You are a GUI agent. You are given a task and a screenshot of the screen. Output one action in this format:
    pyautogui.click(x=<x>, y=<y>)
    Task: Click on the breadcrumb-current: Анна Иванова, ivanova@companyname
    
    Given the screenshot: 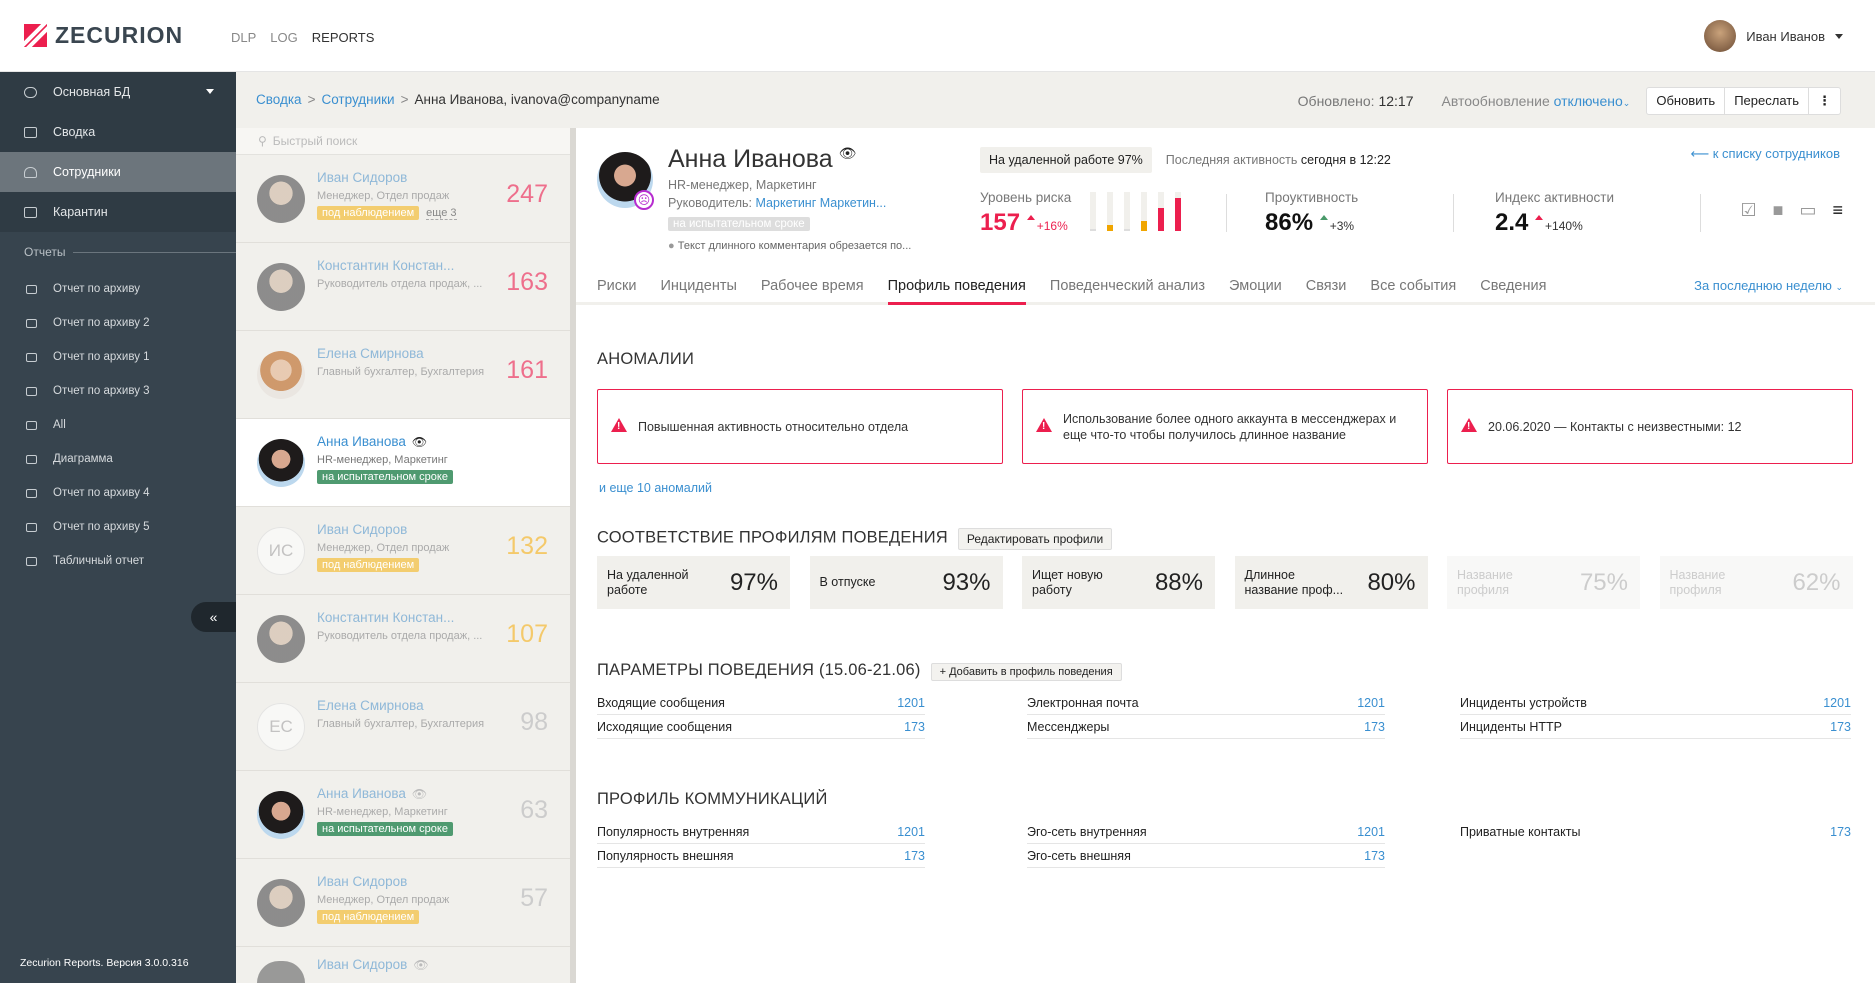 What is the action you would take?
    pyautogui.click(x=537, y=99)
    